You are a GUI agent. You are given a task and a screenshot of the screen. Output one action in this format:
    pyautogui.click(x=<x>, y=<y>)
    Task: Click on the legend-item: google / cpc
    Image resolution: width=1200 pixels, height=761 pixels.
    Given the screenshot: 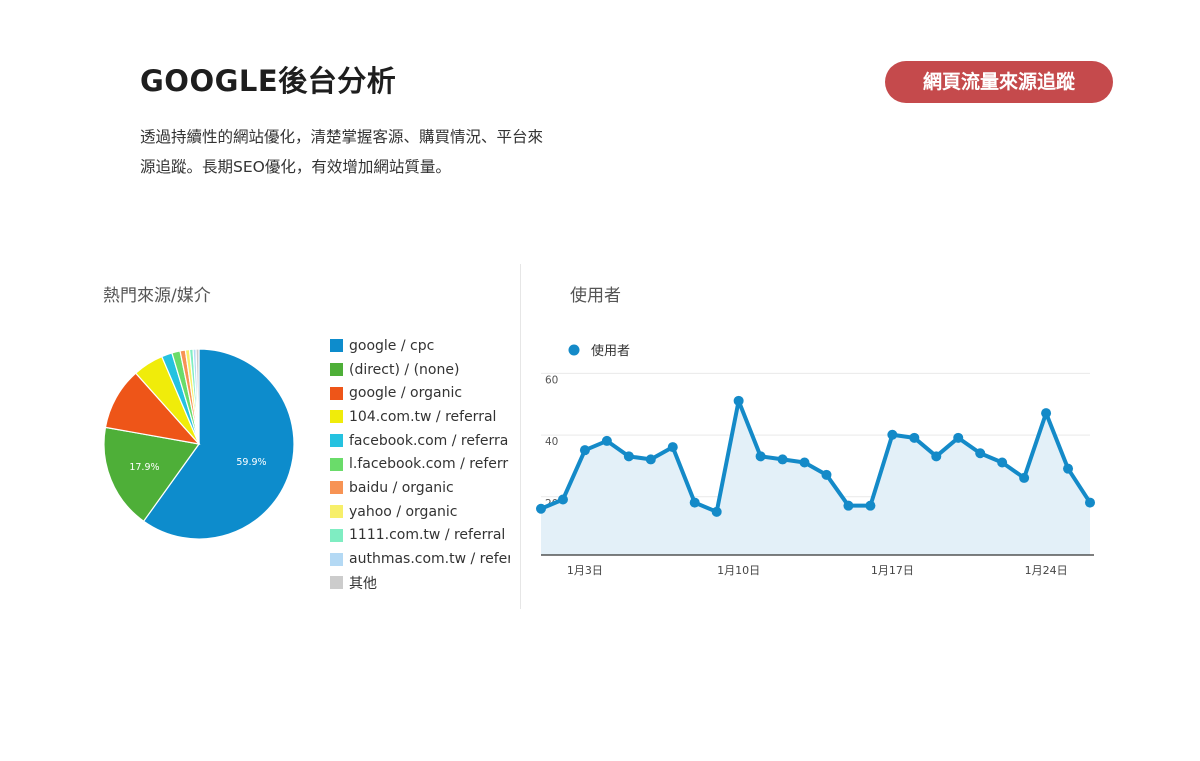 What is the action you would take?
    pyautogui.click(x=420, y=346)
    